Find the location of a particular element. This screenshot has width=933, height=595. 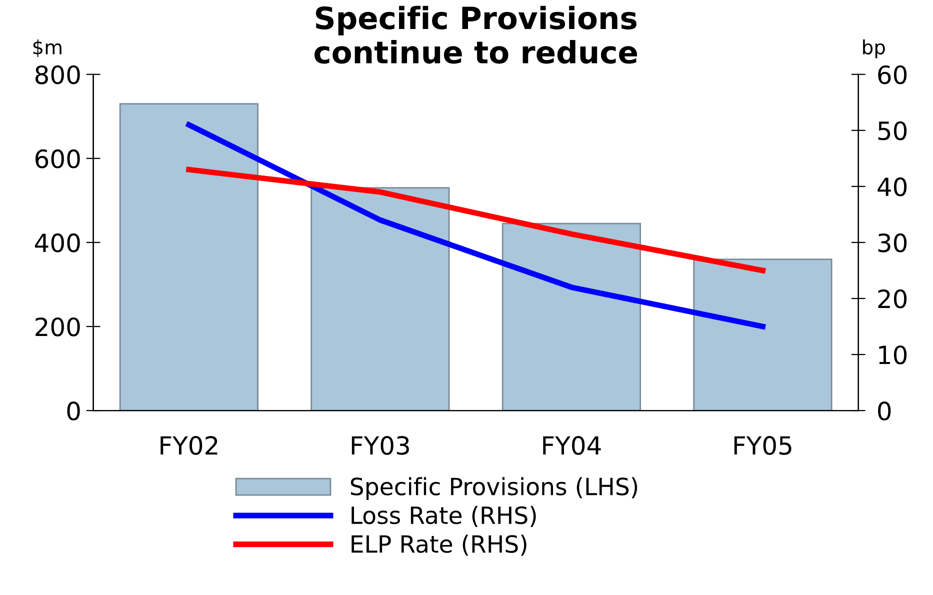

legend-label: ELP Rate (RHS) is located at coordinates (439, 545).